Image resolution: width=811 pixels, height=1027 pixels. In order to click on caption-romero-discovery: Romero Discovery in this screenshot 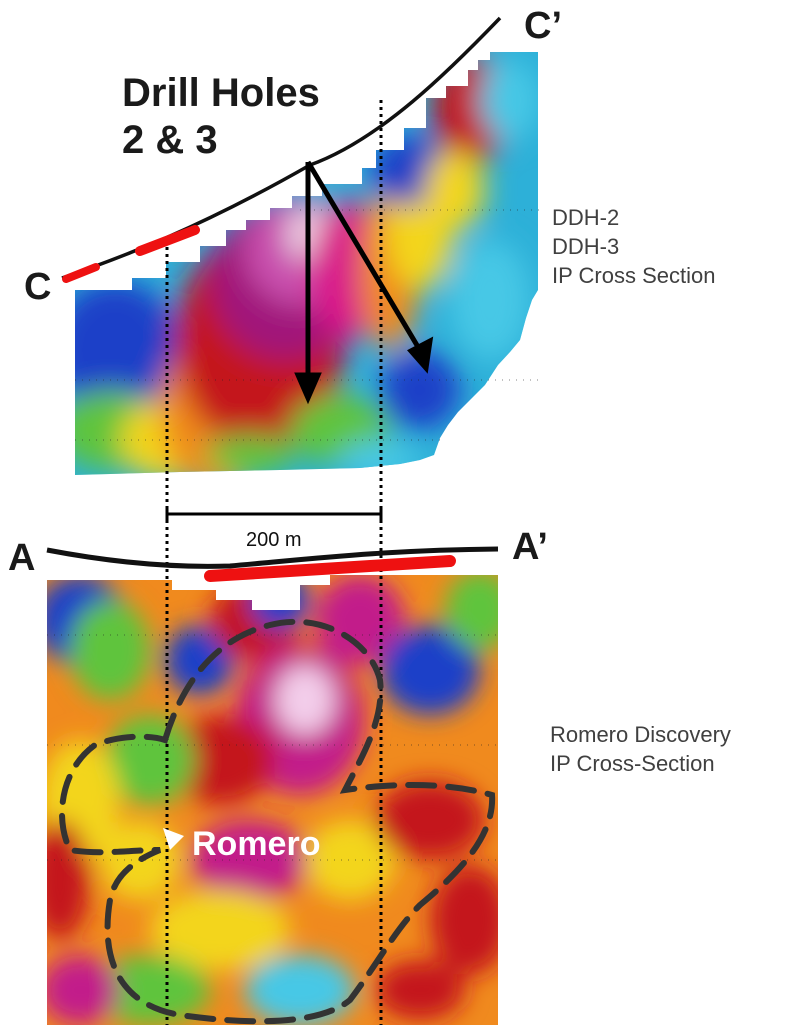, I will do `click(640, 734)`.